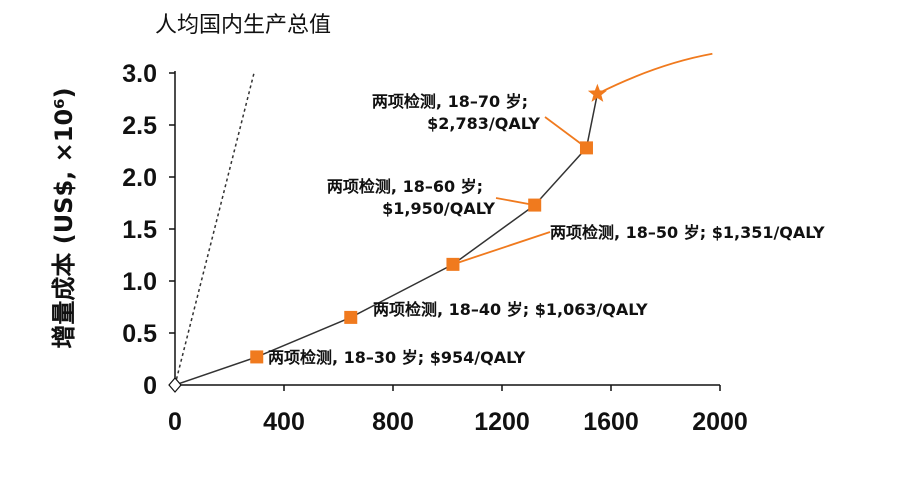  Describe the element at coordinates (450, 101) in the screenshot. I see `annotation-label: 两项检测, 18–70 岁;` at that location.